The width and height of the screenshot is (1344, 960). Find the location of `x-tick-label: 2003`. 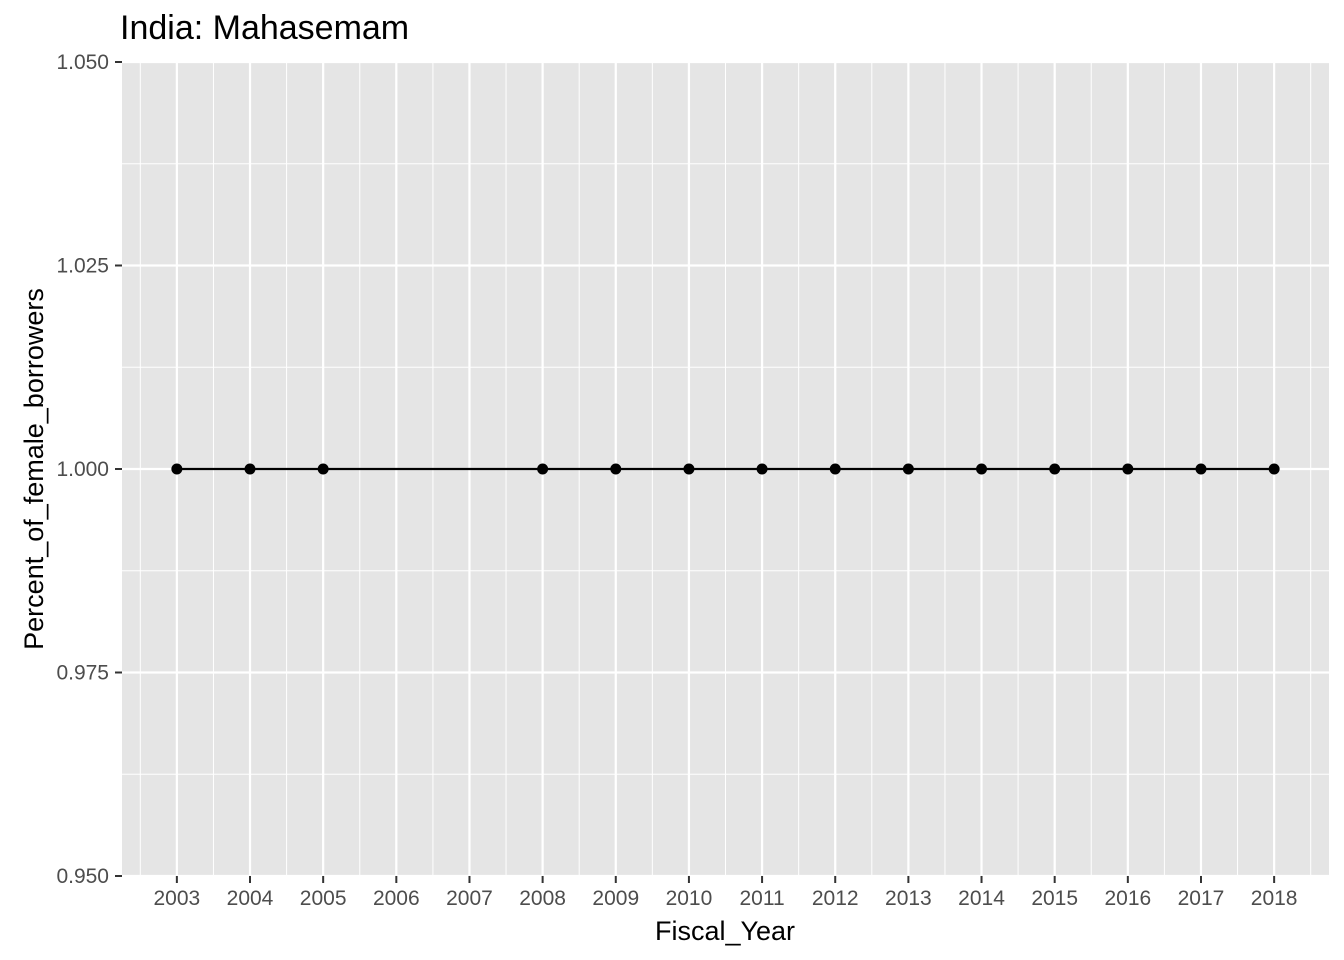

x-tick-label: 2003 is located at coordinates (177, 898).